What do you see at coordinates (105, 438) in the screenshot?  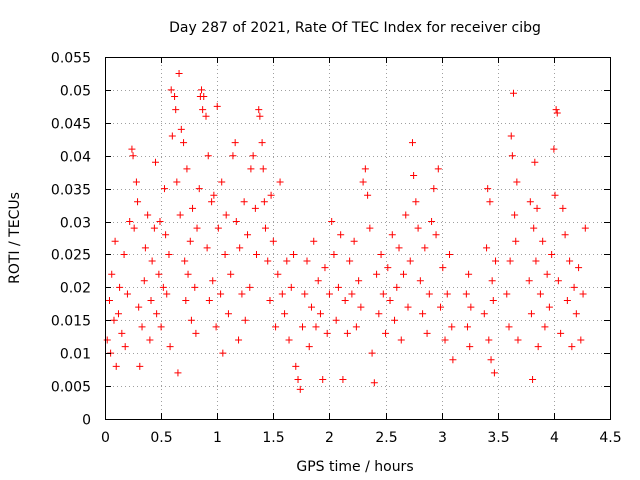 I see `x-tick-label: 0` at bounding box center [105, 438].